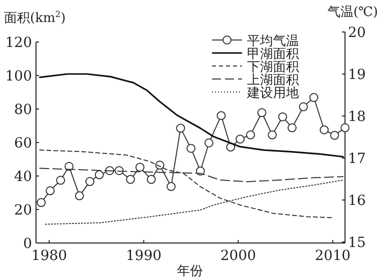 This screenshot has height=279, width=383. Describe the element at coordinates (18, 43) in the screenshot. I see `y-tick-label: 120` at that location.